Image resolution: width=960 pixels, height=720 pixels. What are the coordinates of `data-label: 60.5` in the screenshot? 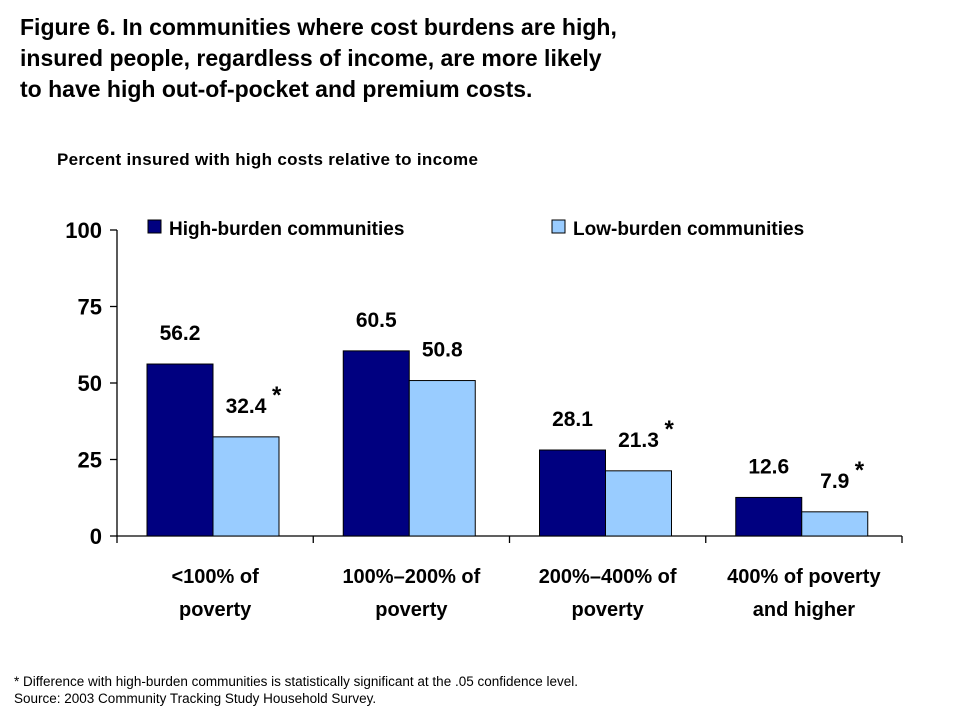 It's located at (376, 320).